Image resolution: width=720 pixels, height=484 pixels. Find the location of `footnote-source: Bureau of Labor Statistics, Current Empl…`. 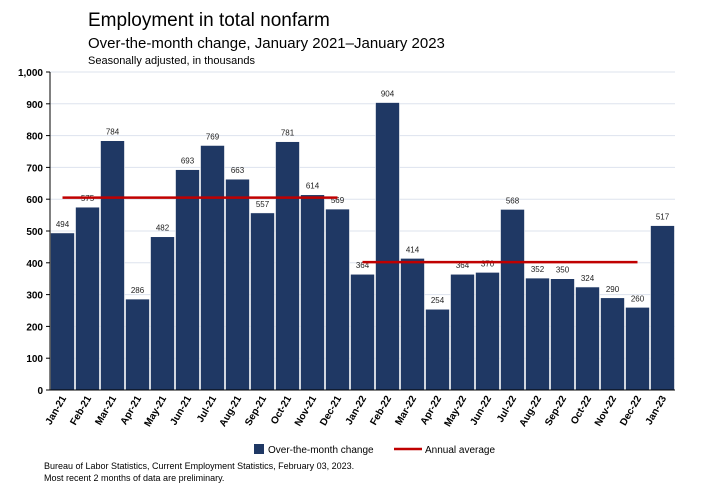

footnote-source: Bureau of Labor Statistics, Current Empl… is located at coordinates (199, 466).